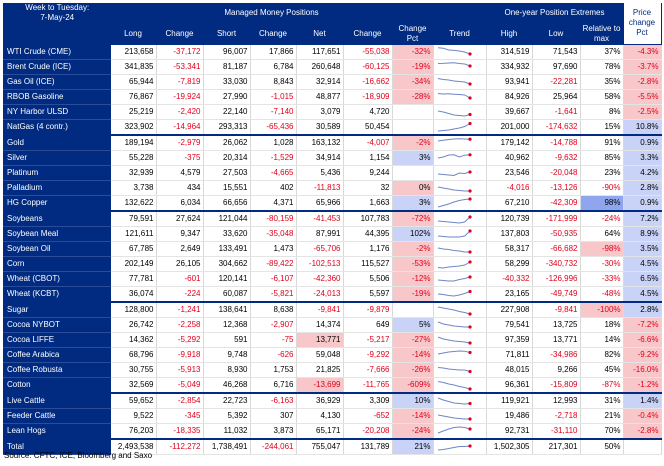  Describe the element at coordinates (320, 203) in the screenshot. I see `net-value: 65,966` at that location.